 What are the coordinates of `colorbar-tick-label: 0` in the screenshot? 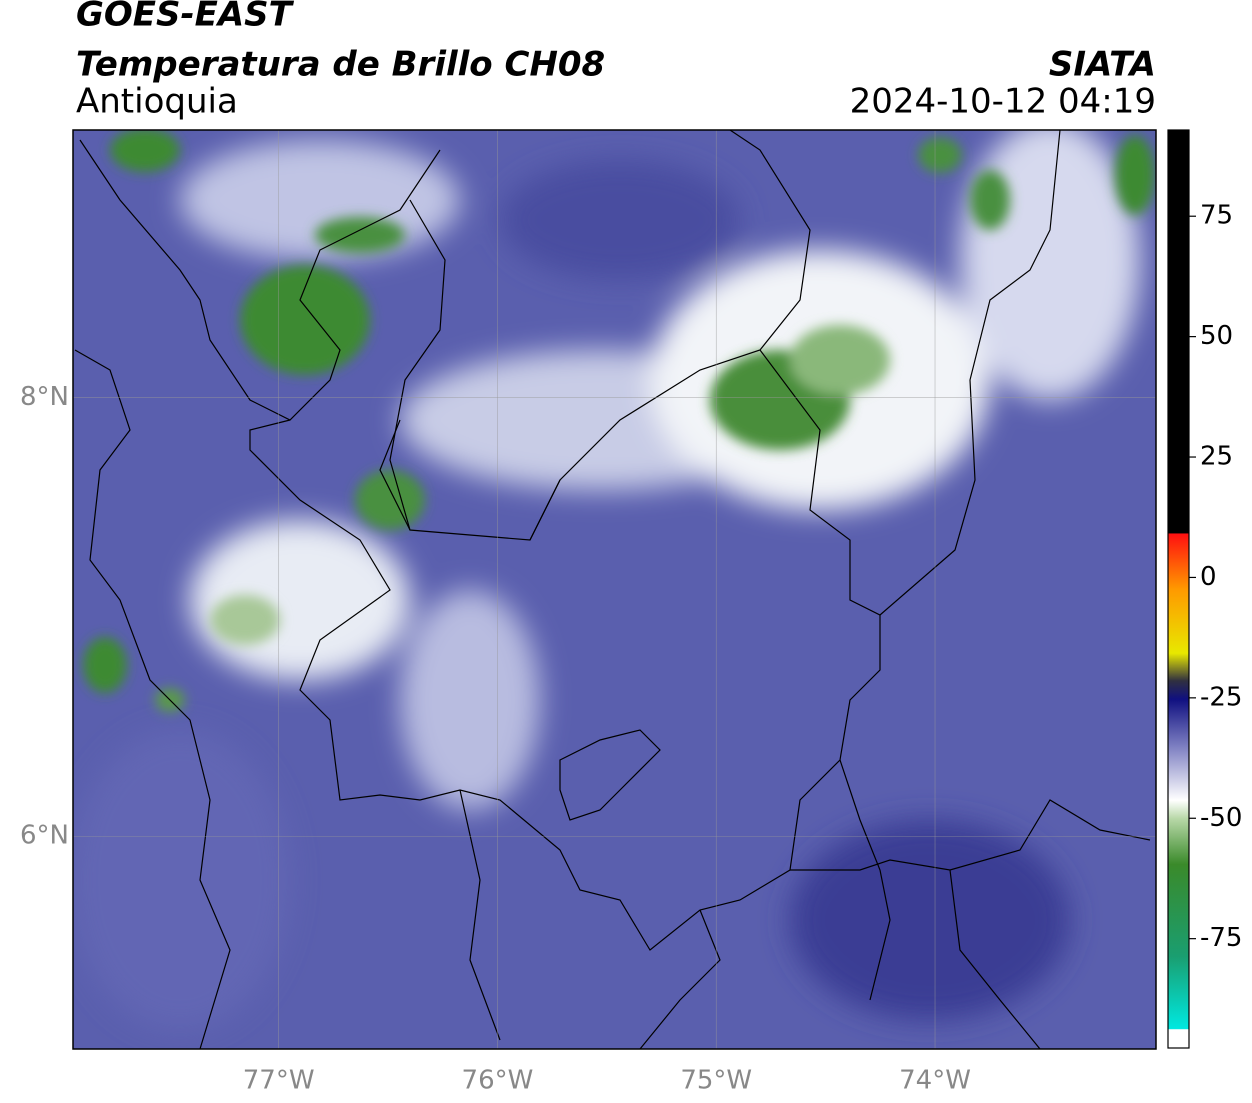 It's located at (1208, 577).